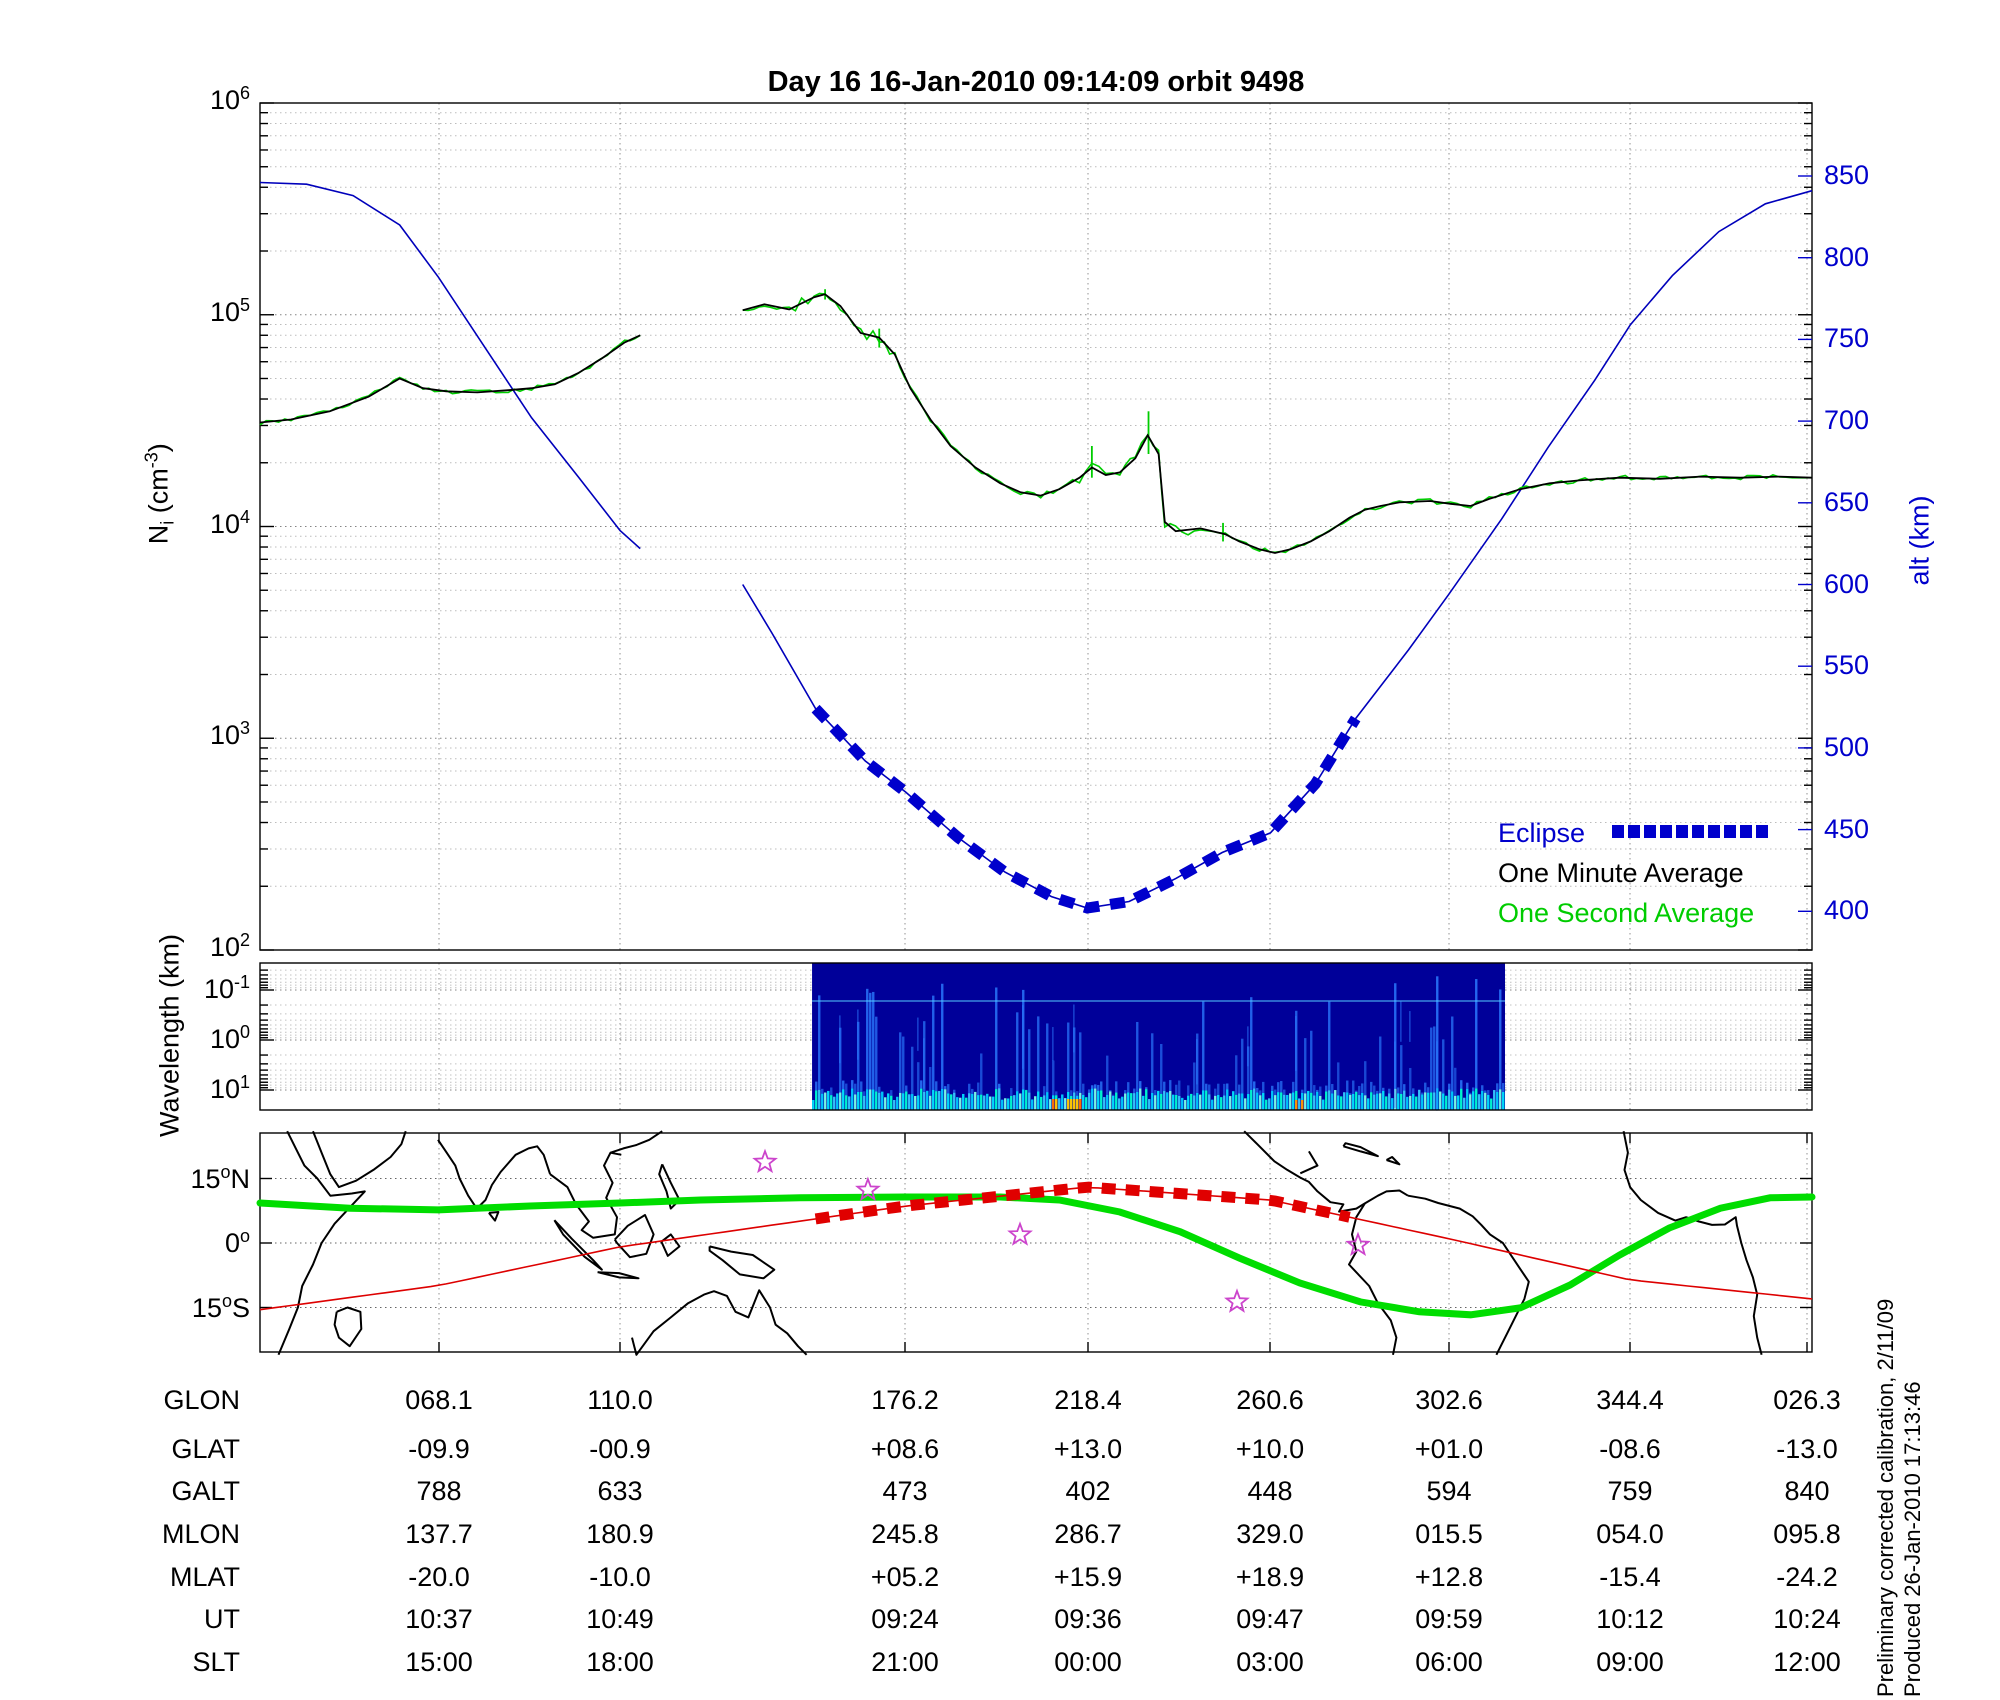 This screenshot has height=1700, width=2000. Describe the element at coordinates (620, 1577) in the screenshot. I see `table-cell: -10.0` at that location.